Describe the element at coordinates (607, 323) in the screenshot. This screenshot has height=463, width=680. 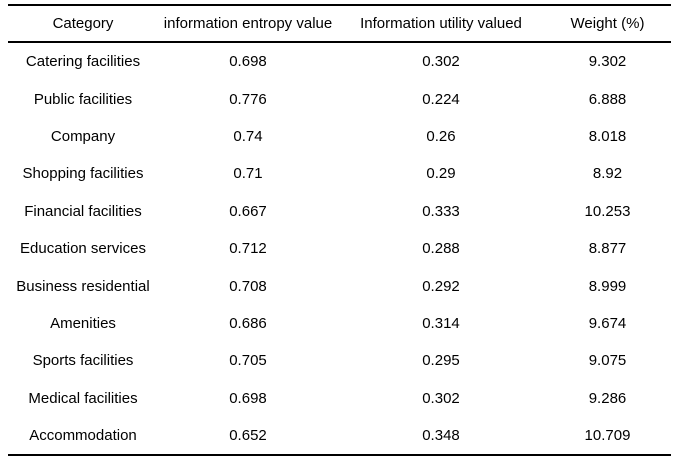
I see `weight-cell: 9.674` at that location.